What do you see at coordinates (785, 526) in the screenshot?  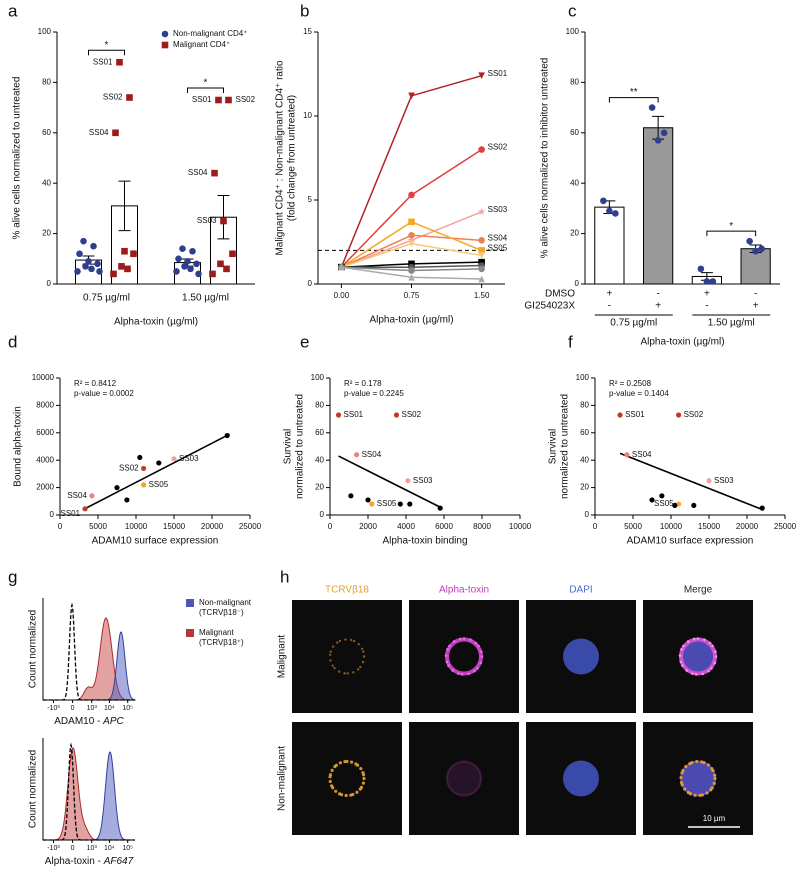 I see `x-tick-label: 25000` at bounding box center [785, 526].